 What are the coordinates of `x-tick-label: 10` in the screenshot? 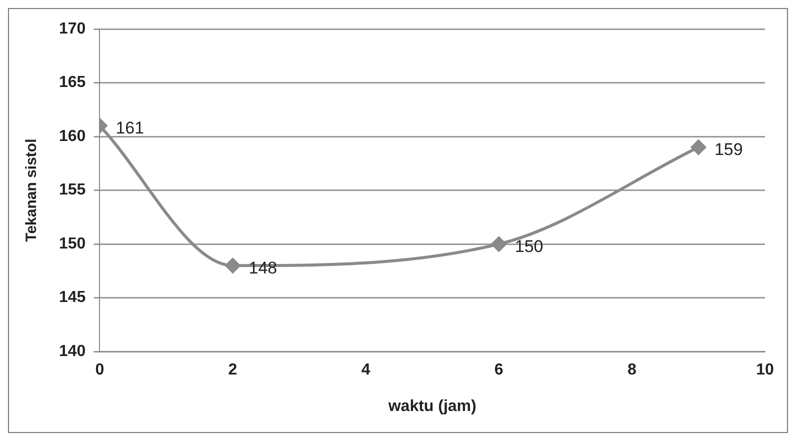 It's located at (765, 370).